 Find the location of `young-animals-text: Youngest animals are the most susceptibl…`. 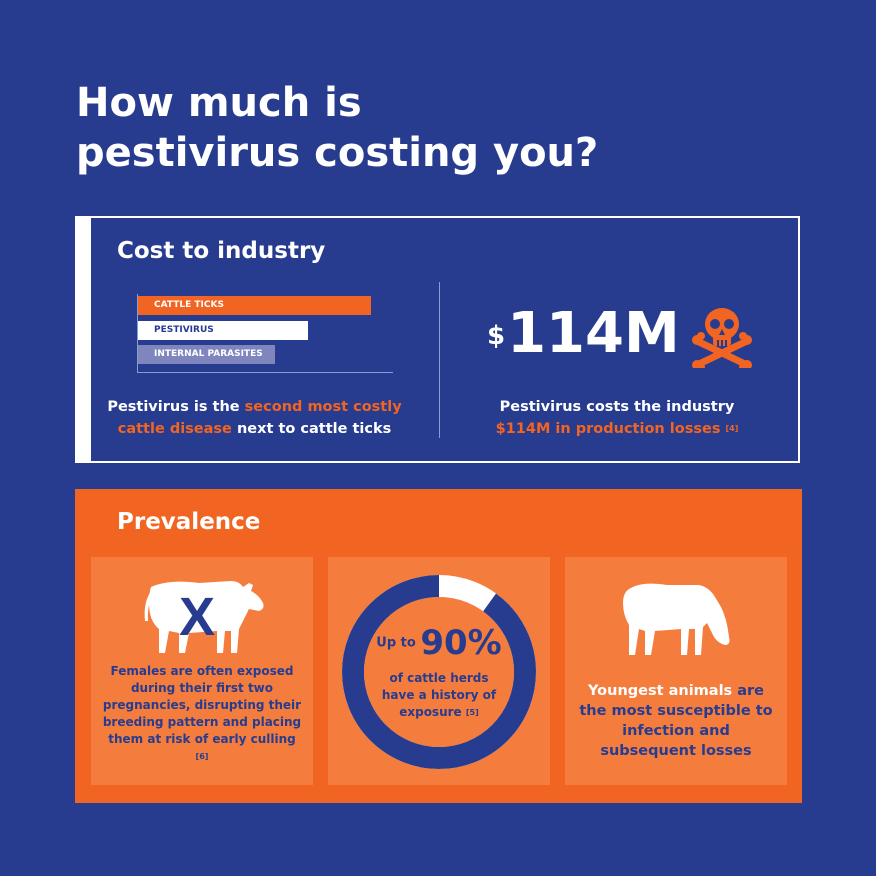

young-animals-text: Youngest animals are the most susceptibl… is located at coordinates (676, 721).